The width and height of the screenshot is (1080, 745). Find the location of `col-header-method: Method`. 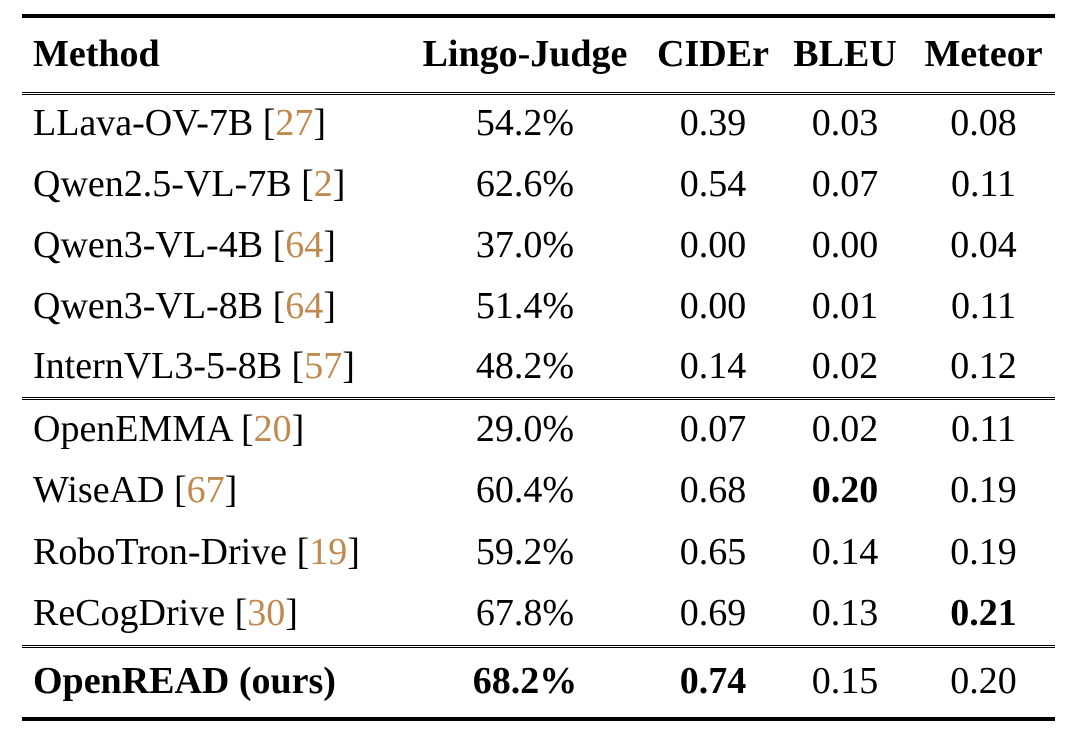

col-header-method: Method is located at coordinates (96, 53).